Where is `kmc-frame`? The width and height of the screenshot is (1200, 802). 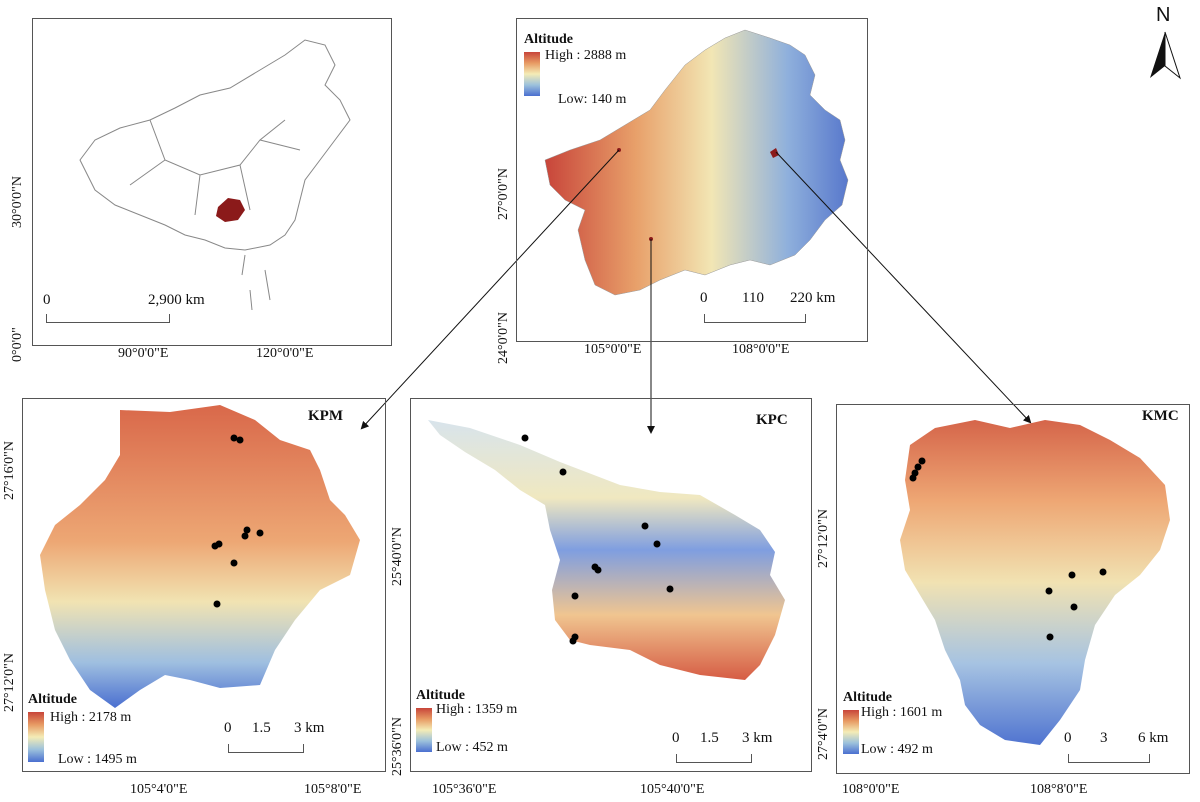 kmc-frame is located at coordinates (1013, 589).